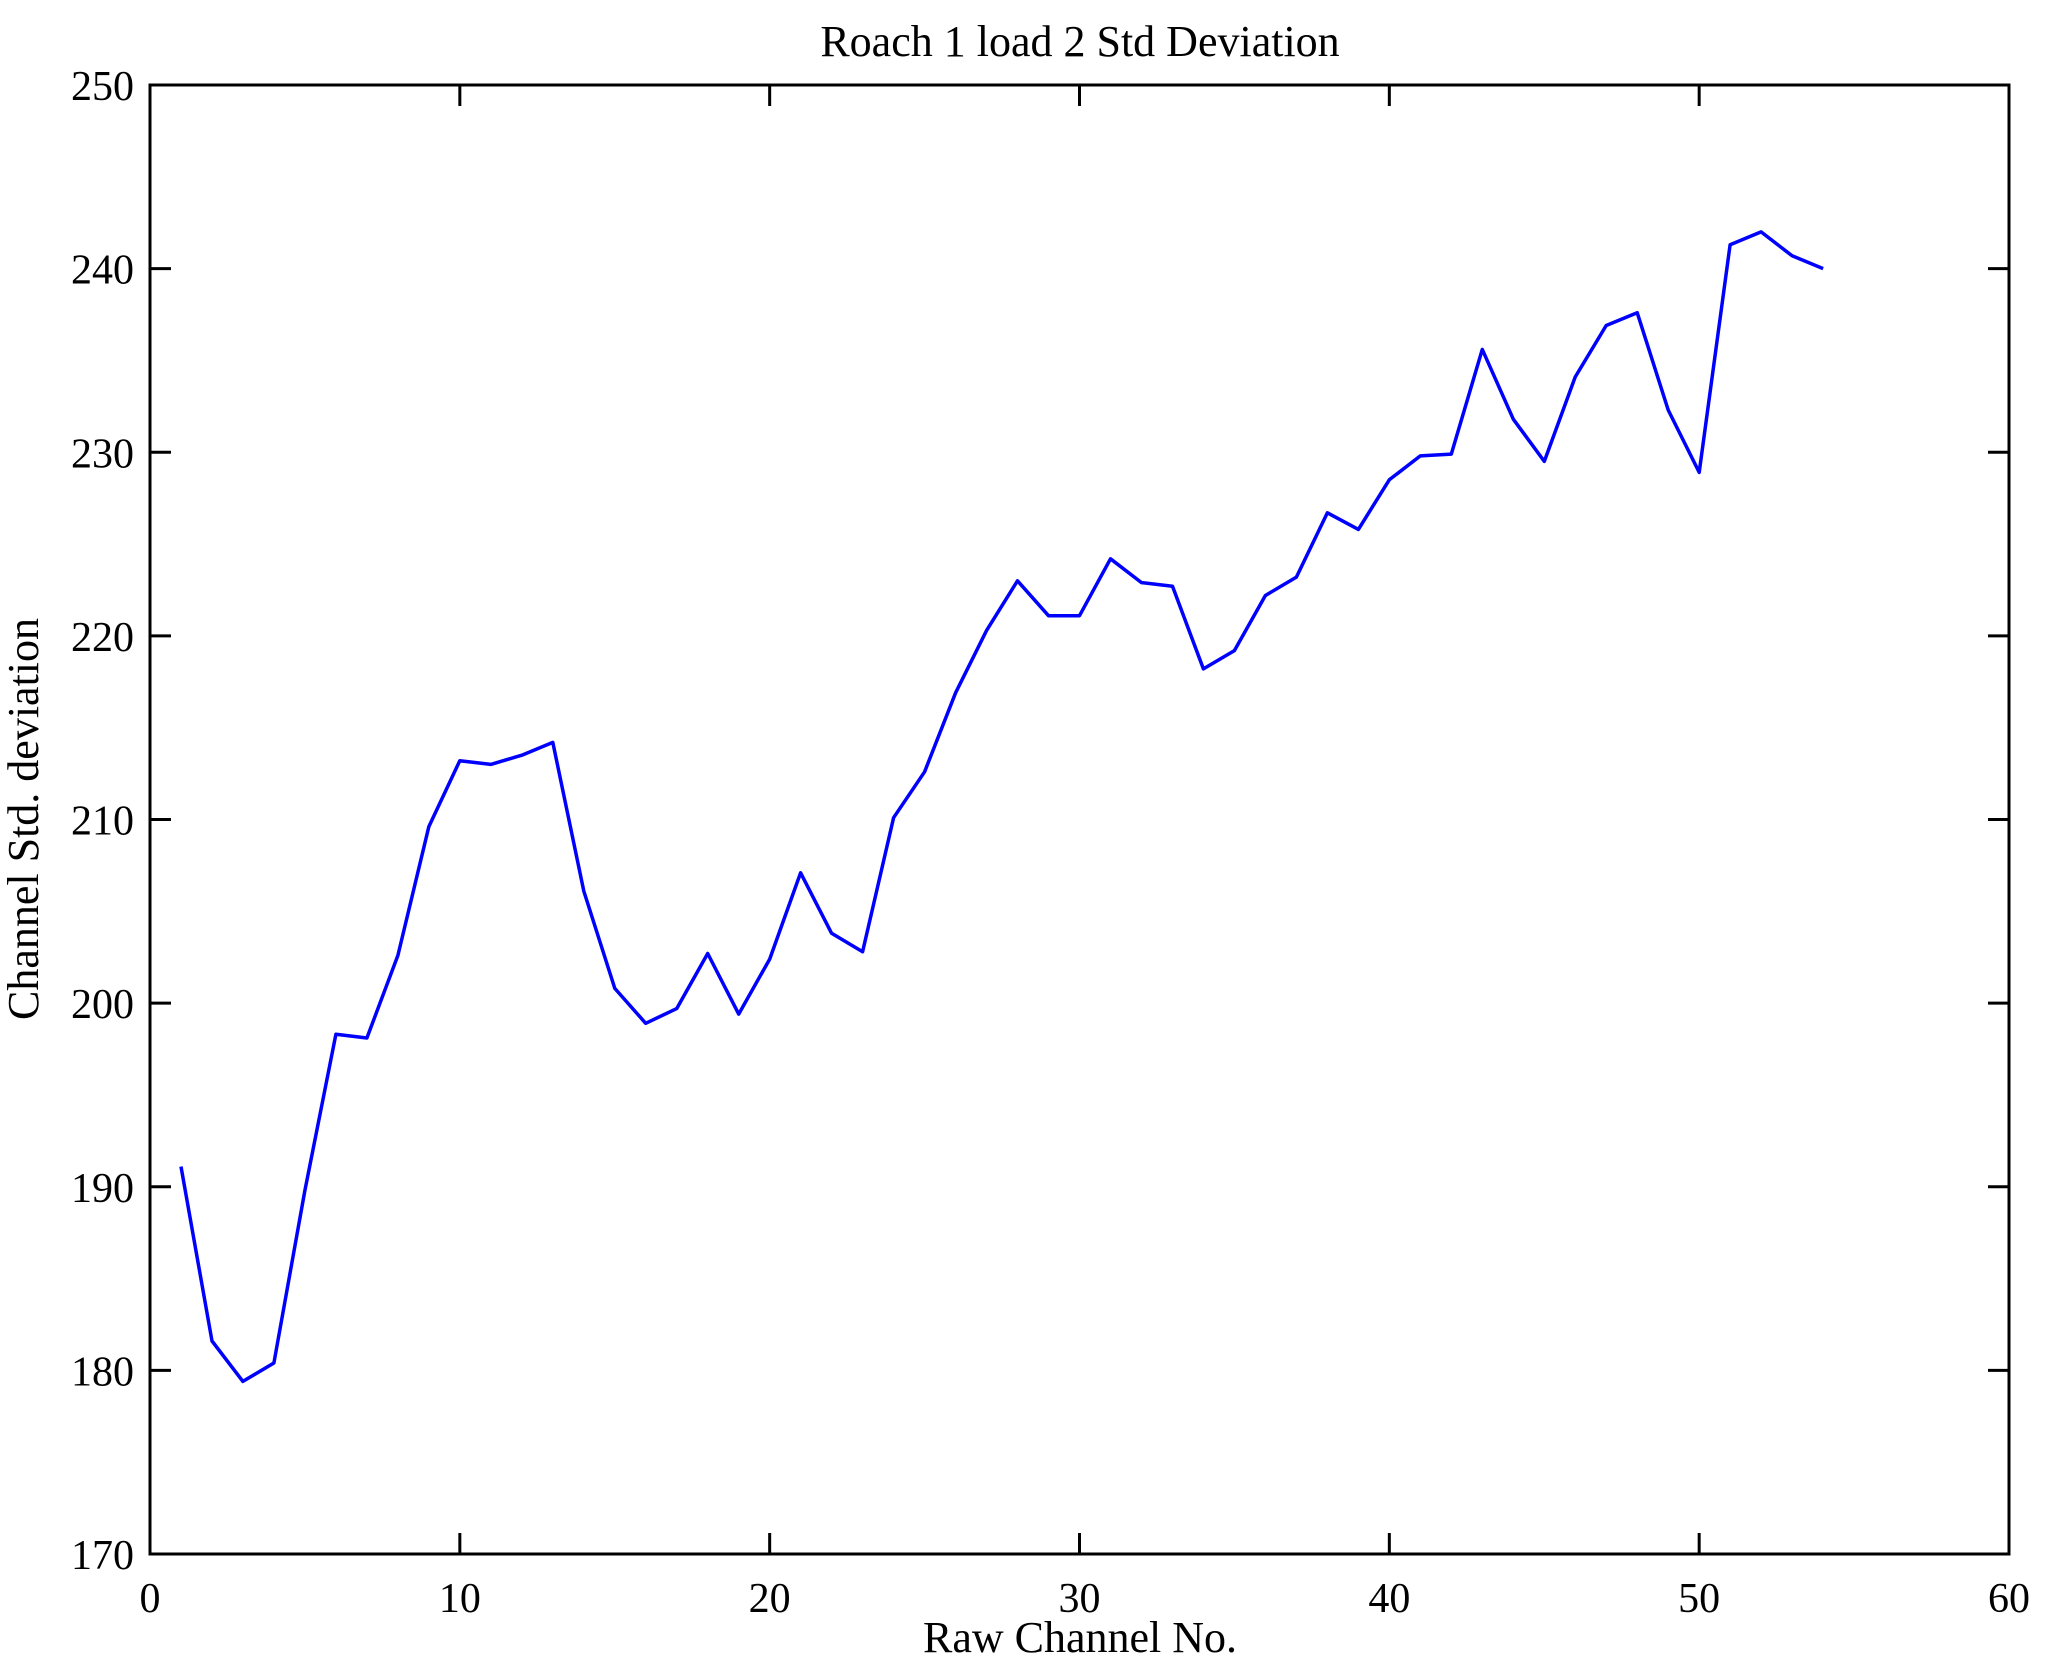  I want to click on x-tick-label: 50, so click(1699, 1599).